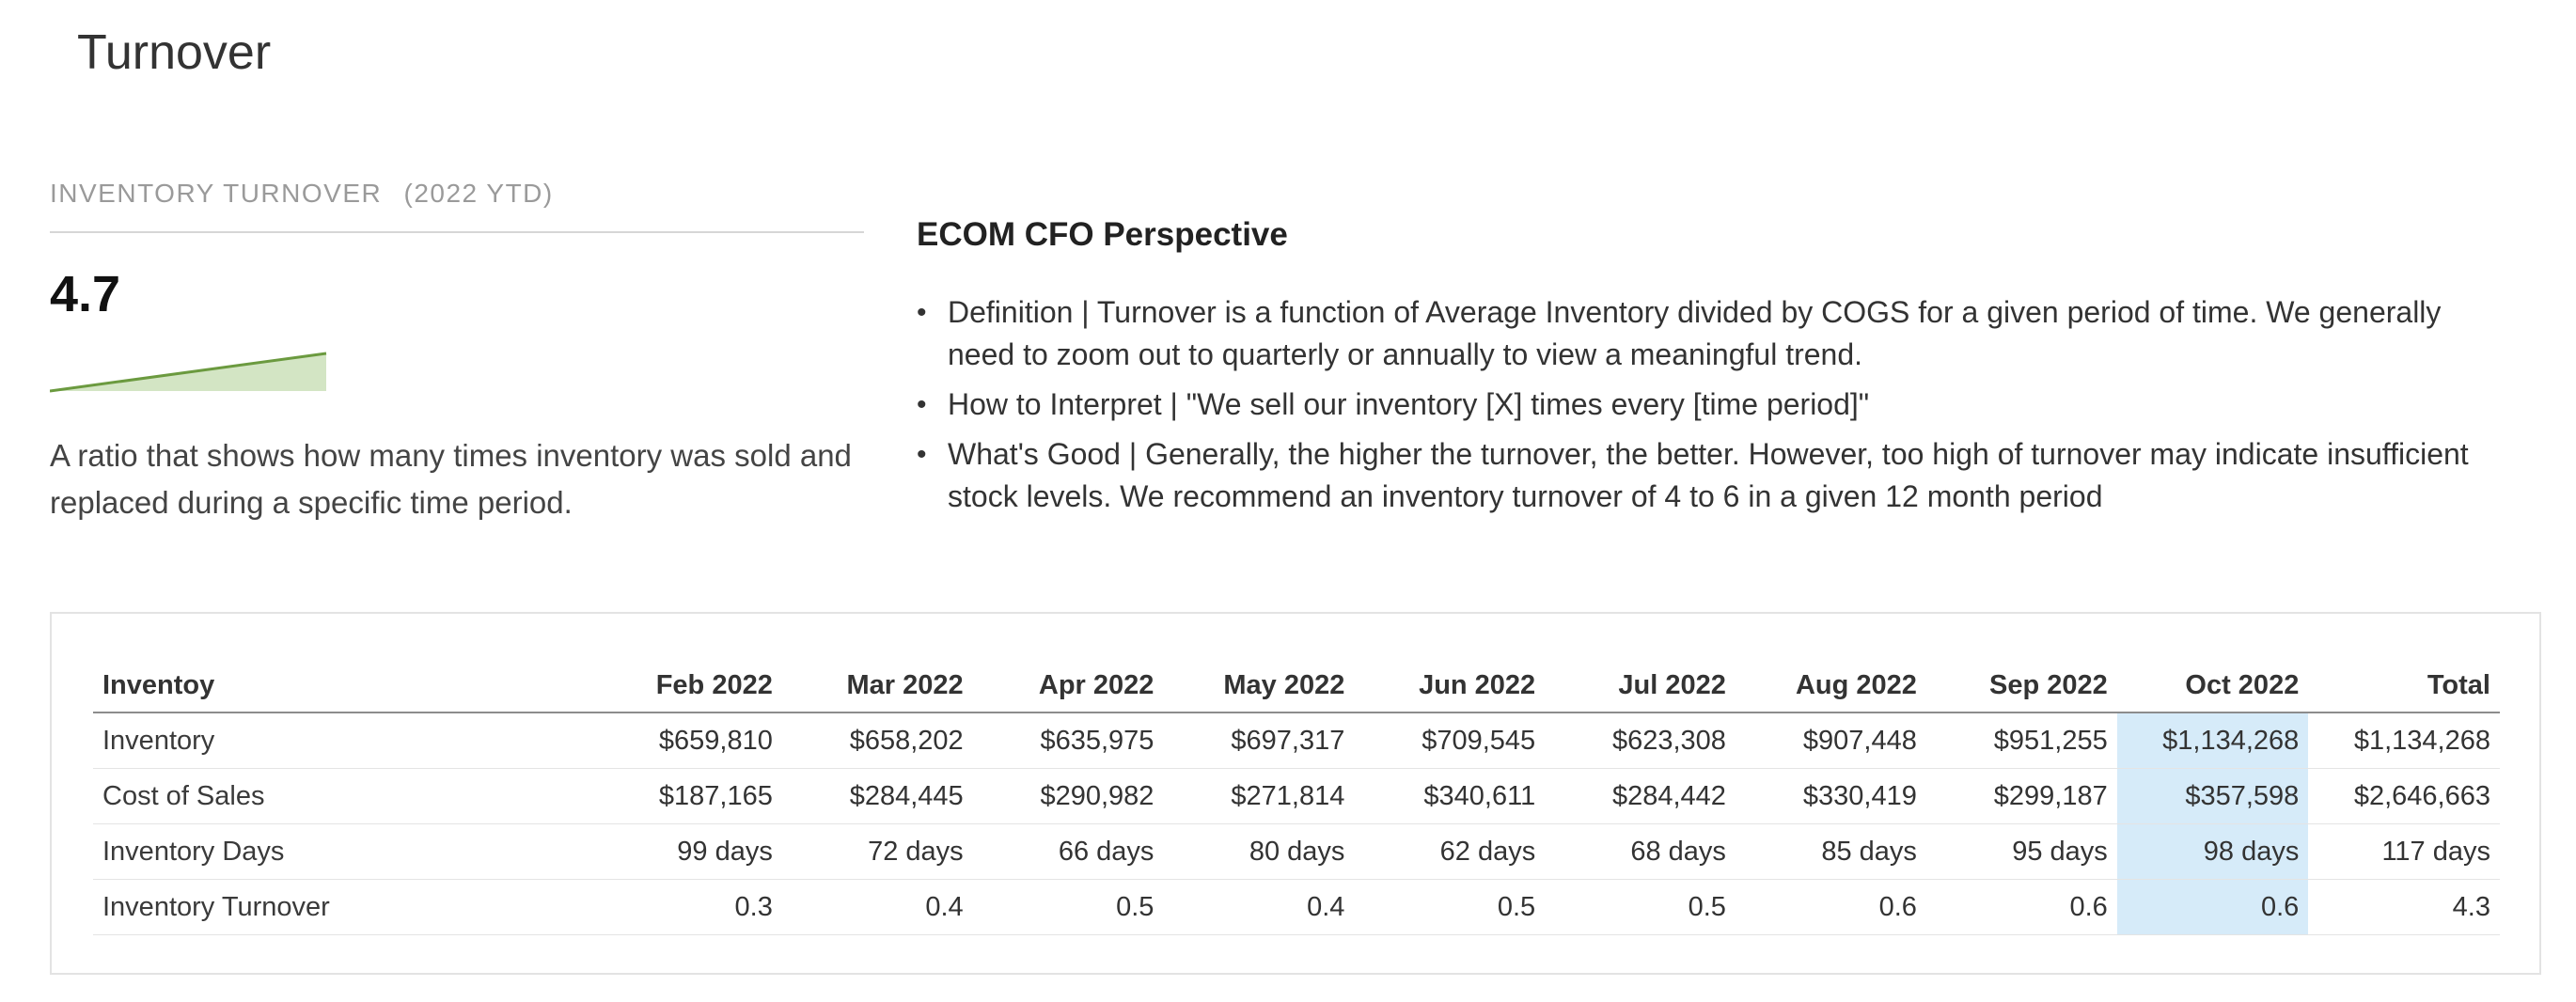 This screenshot has width=2576, height=1002. What do you see at coordinates (877, 851) in the screenshot?
I see `table-cell: 72 days` at bounding box center [877, 851].